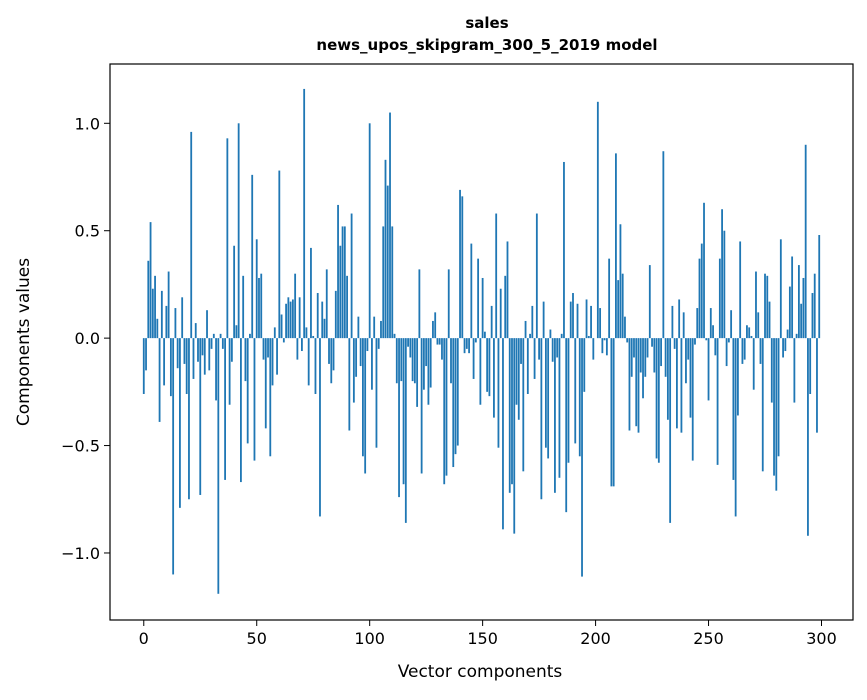  I want to click on y-axis-label: Components values, so click(24, 342).